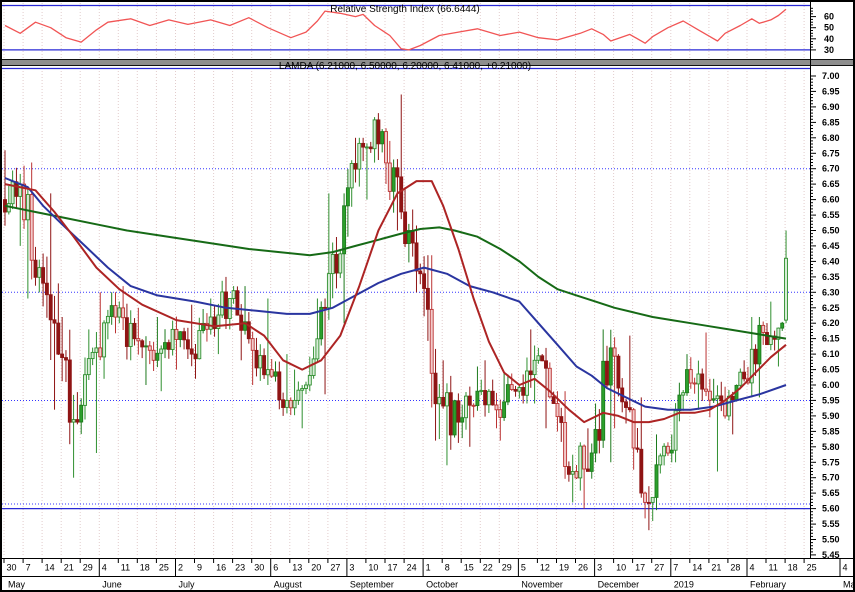 The width and height of the screenshot is (855, 592). What do you see at coordinates (831, 122) in the screenshot?
I see `price-axis-label: 6.85` at bounding box center [831, 122].